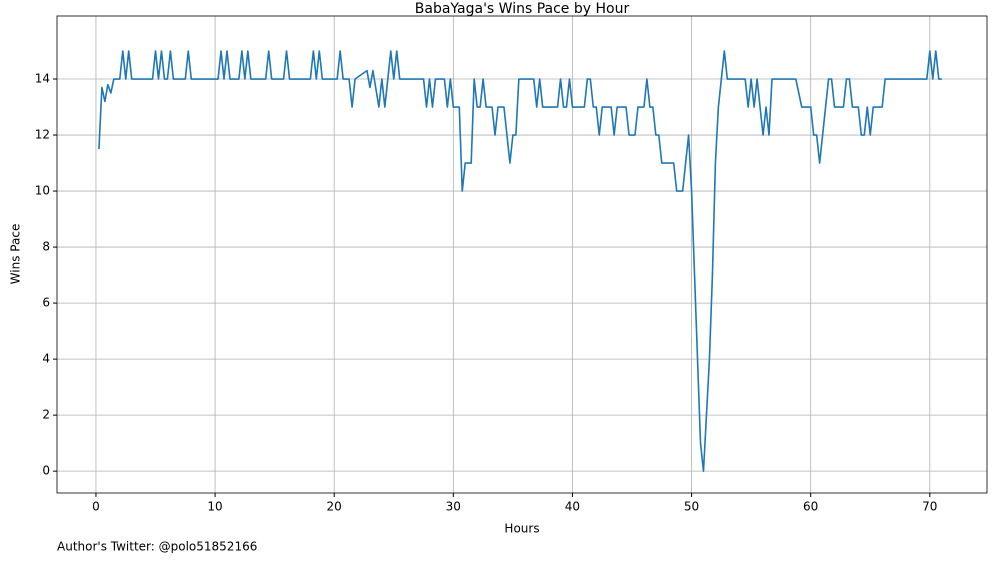 The height and width of the screenshot is (566, 997). Describe the element at coordinates (157, 547) in the screenshot. I see `annotation: Author's Twitter: @polo51852166` at that location.